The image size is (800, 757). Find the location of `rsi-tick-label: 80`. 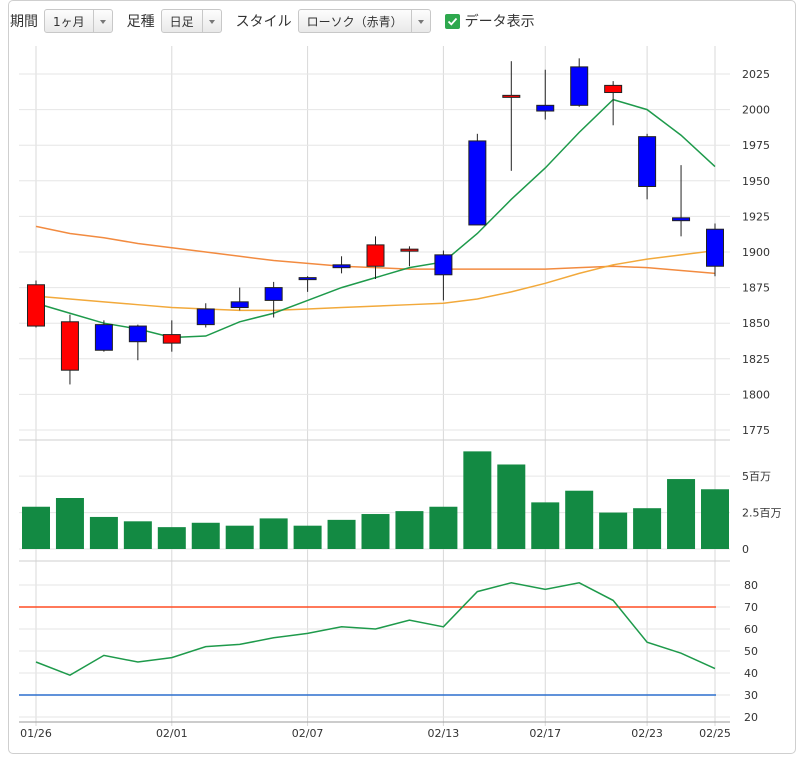

rsi-tick-label: 80 is located at coordinates (751, 585).